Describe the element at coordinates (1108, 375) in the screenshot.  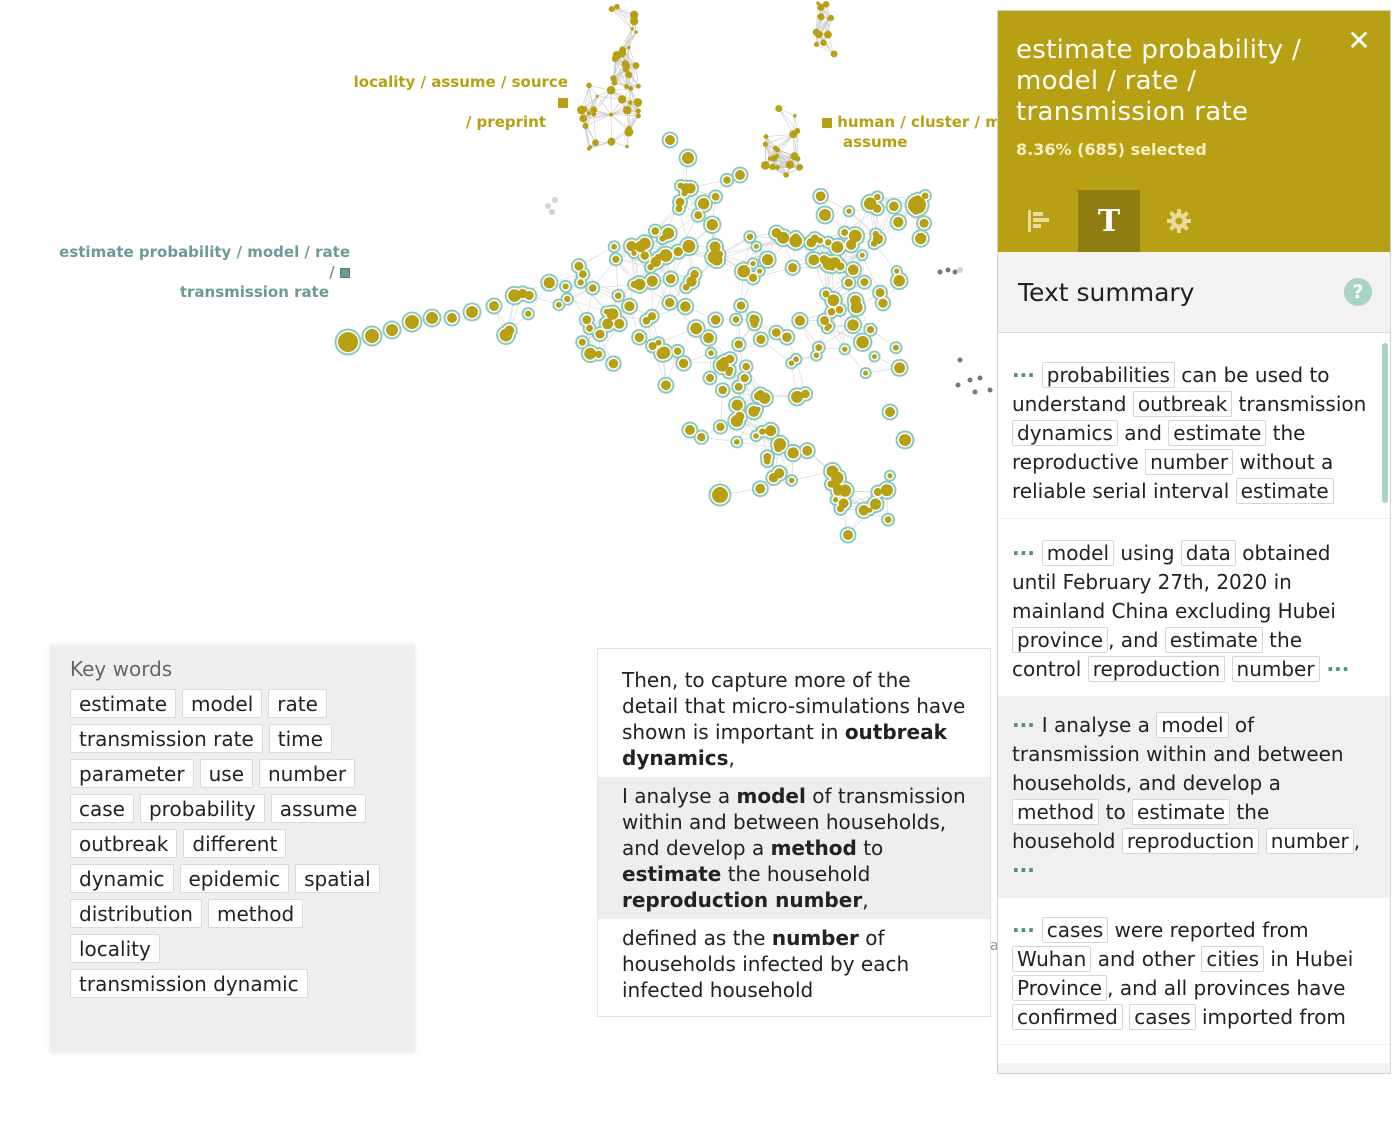
I see `keyword-token: probabilities` at that location.